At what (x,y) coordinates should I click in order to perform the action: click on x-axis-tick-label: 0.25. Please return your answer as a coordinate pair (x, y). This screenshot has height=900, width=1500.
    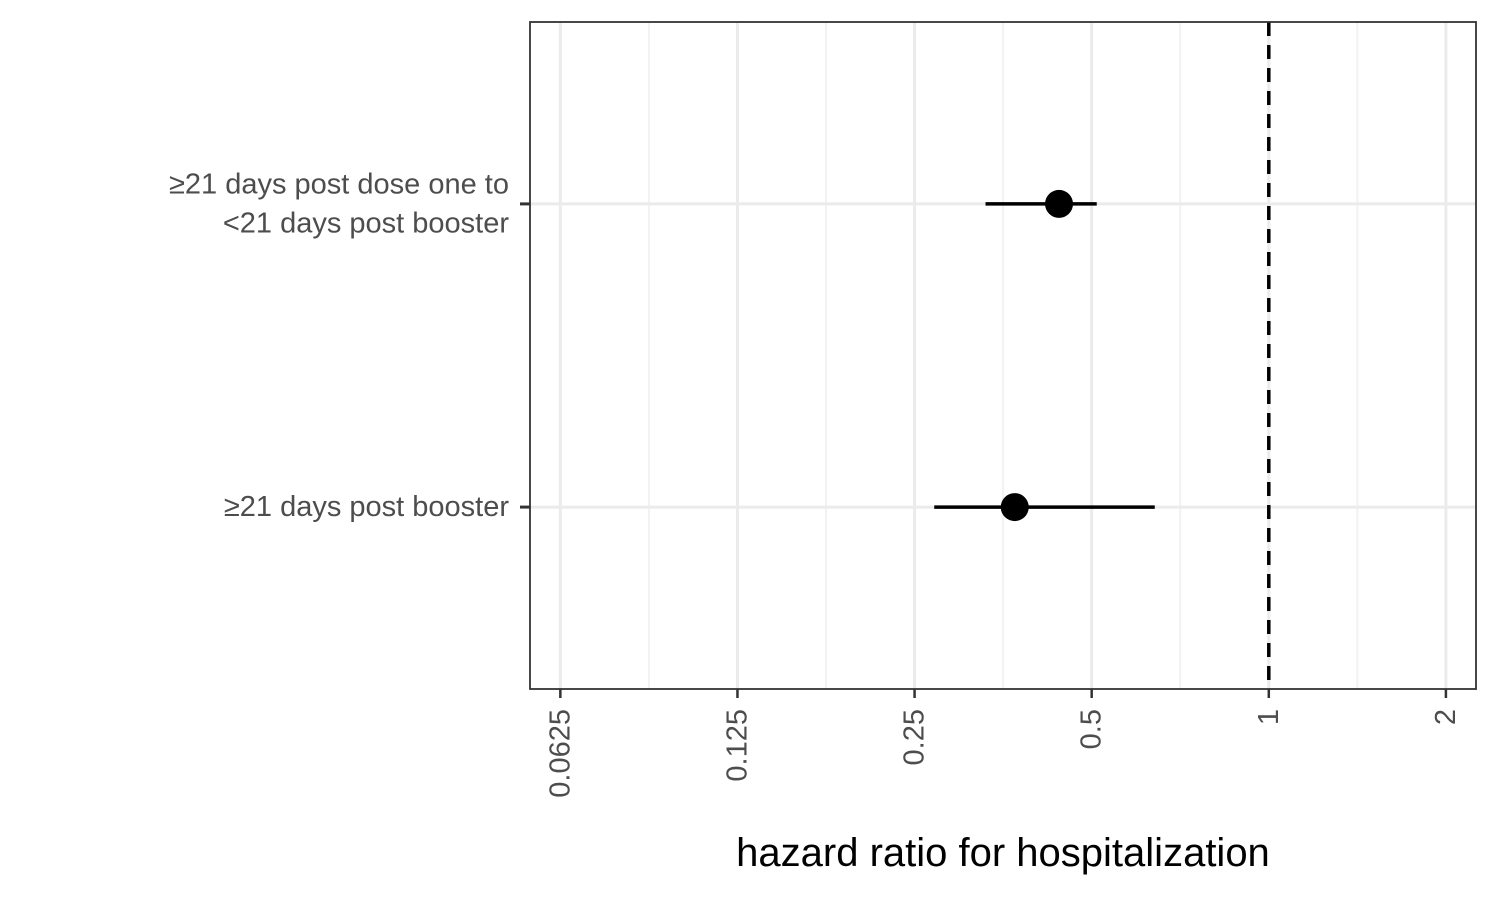
    Looking at the image, I should click on (915, 737).